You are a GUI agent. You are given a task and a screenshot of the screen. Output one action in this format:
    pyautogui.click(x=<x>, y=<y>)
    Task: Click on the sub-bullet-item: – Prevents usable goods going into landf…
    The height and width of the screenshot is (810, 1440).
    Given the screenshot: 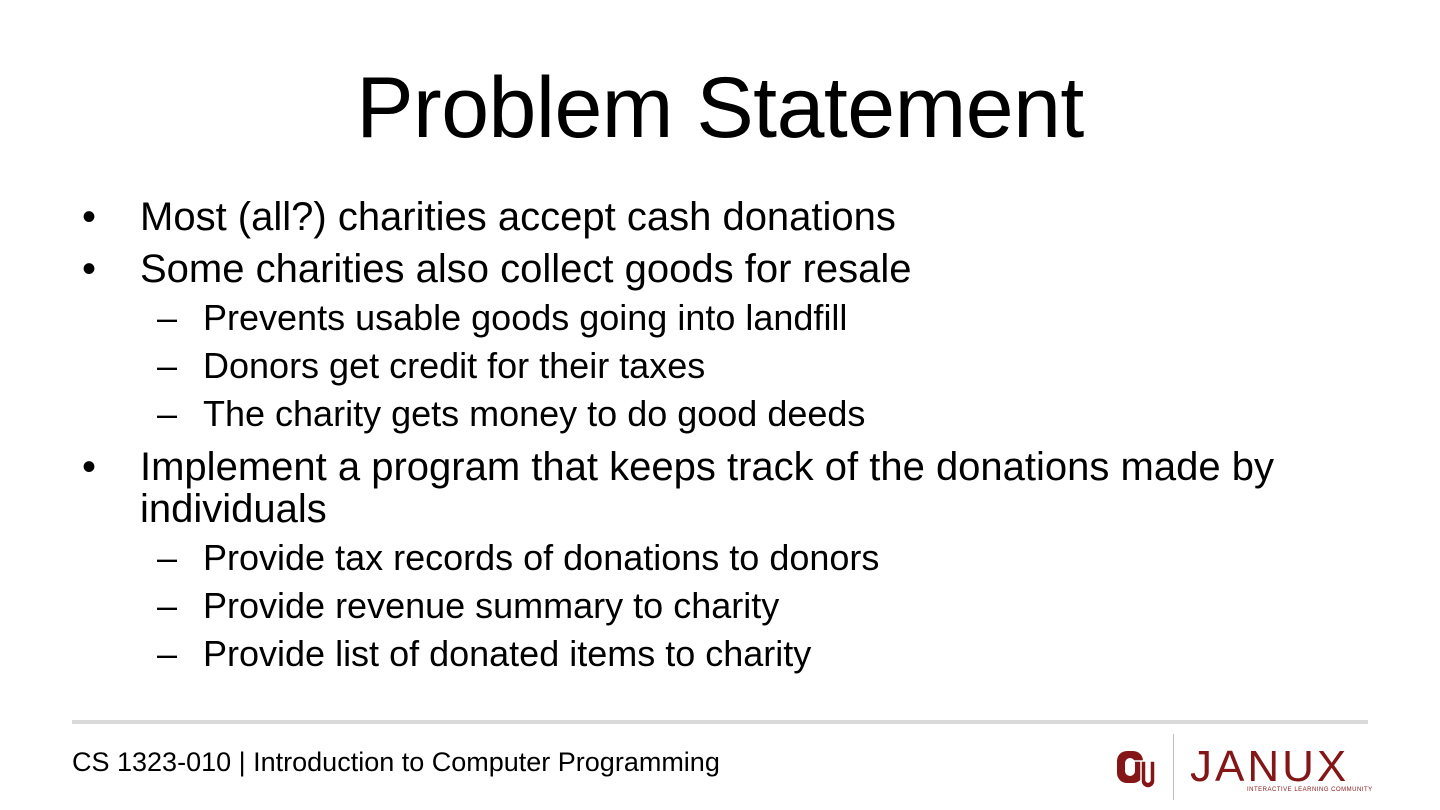 What is the action you would take?
    pyautogui.click(x=730, y=317)
    